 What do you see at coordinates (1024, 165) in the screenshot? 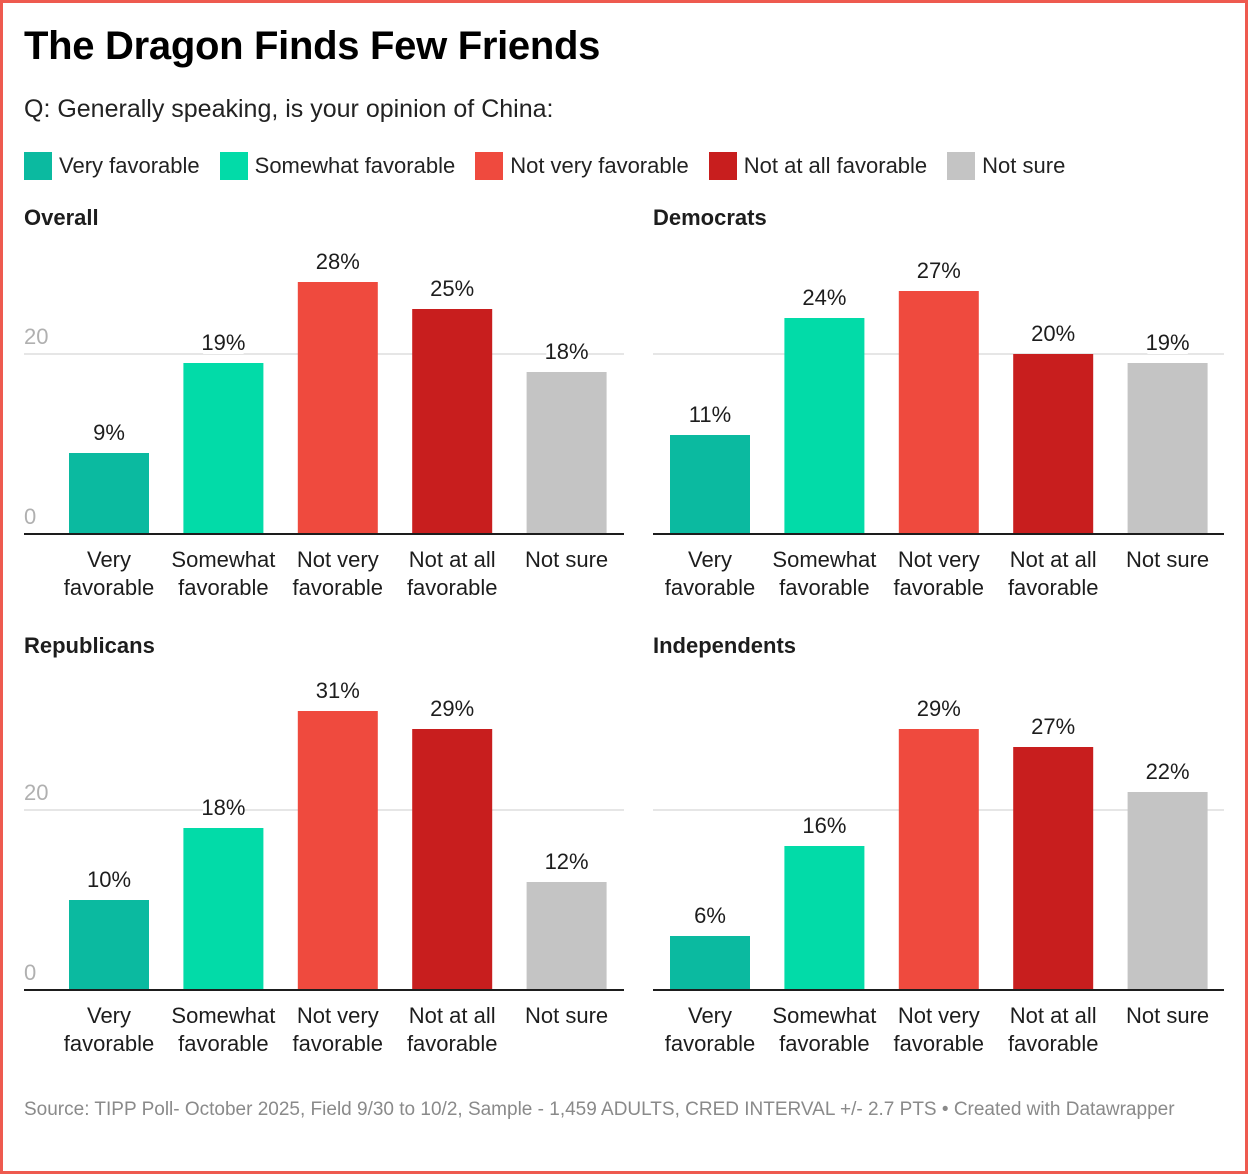
I see `legend-label: Not sure` at bounding box center [1024, 165].